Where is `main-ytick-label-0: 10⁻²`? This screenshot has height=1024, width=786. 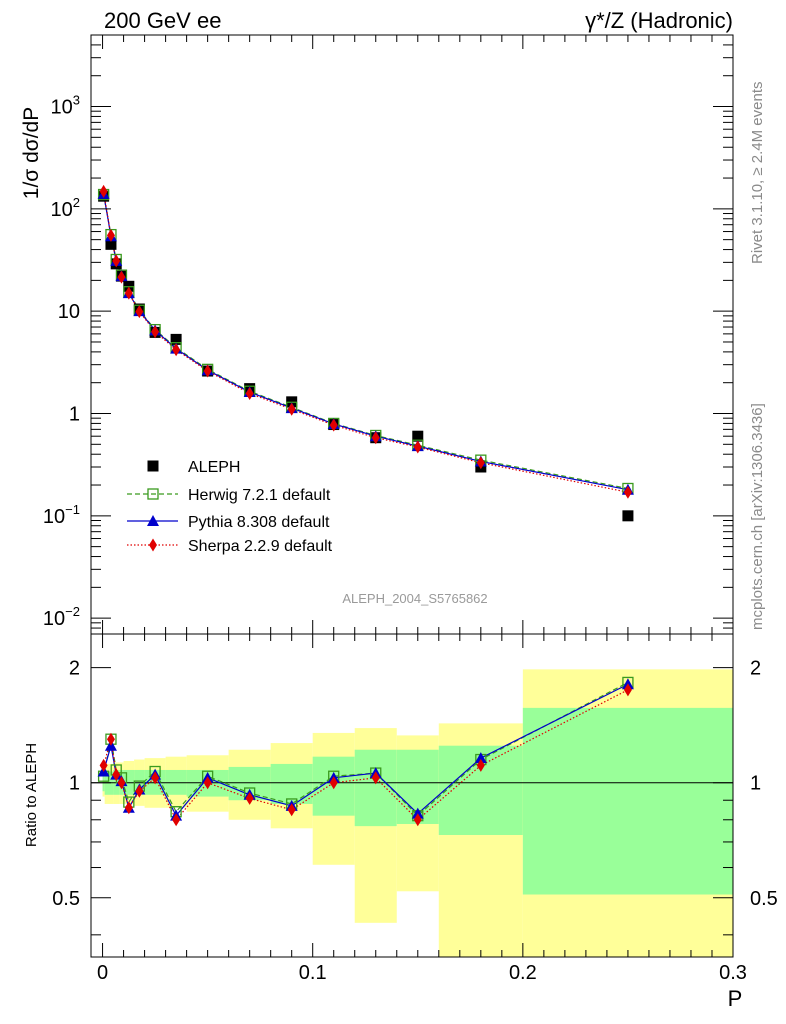
main-ytick-label-0: 10⁻² is located at coordinates (61, 617).